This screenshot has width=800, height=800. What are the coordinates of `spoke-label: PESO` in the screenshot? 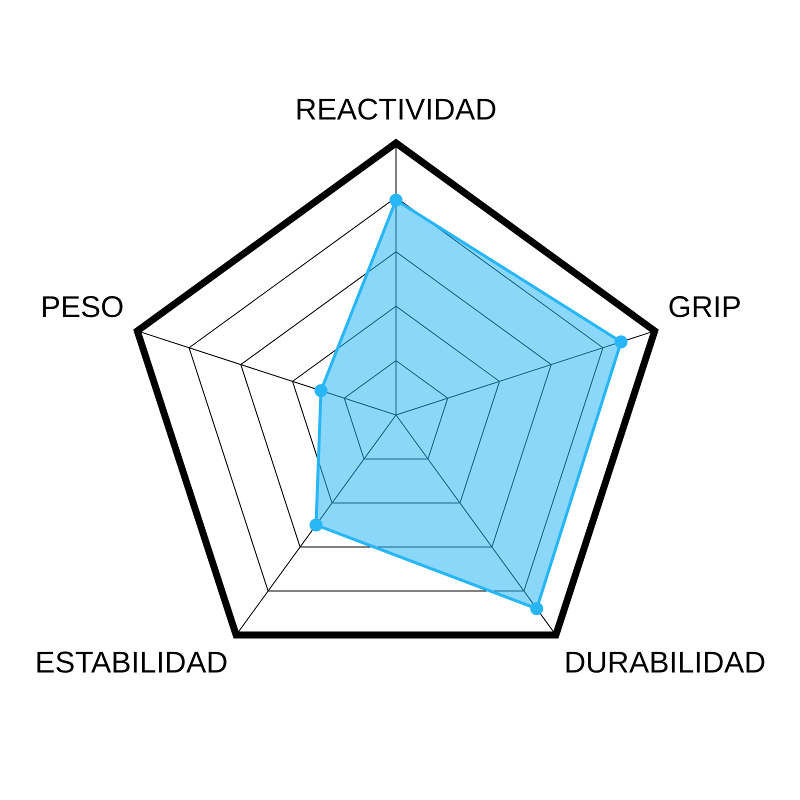 It's located at (82, 307).